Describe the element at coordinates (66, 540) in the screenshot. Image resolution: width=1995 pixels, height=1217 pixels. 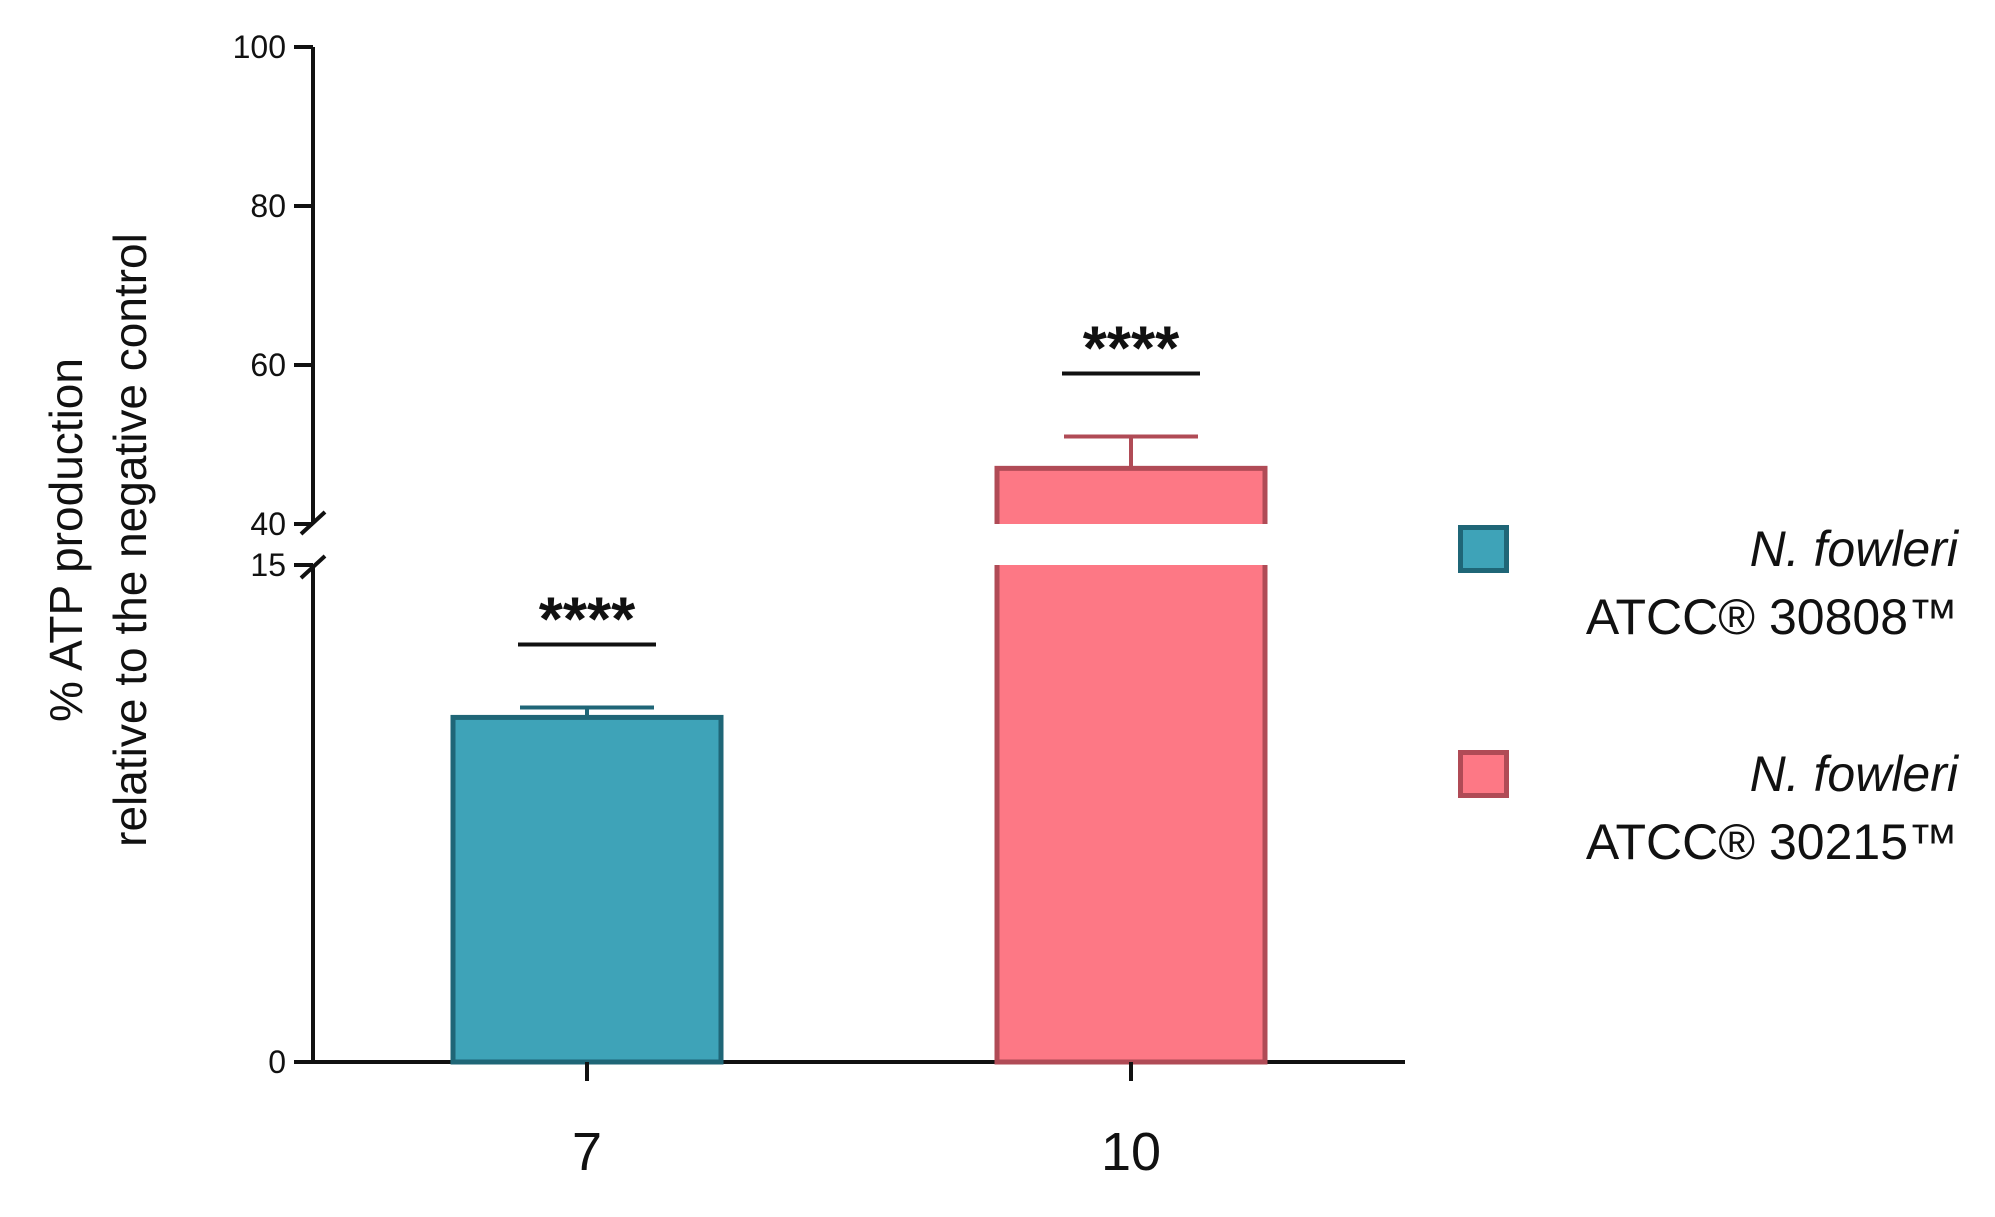
I see `y-axis-label-line-1: % ATP production` at that location.